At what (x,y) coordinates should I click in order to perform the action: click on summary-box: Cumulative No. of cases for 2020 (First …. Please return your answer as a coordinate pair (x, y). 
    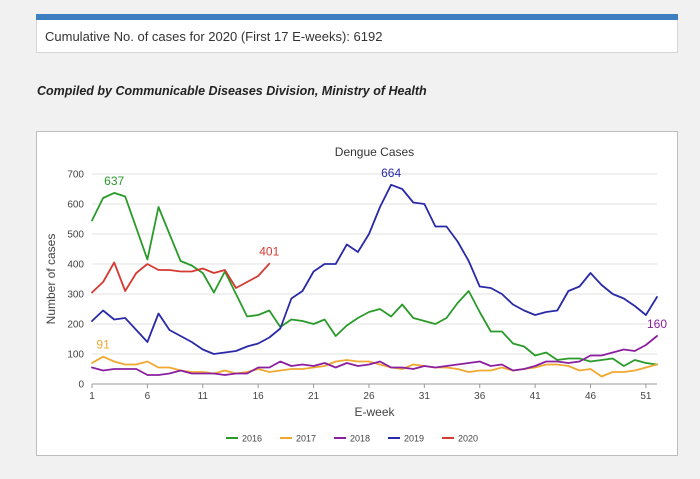
    Looking at the image, I should click on (357, 36).